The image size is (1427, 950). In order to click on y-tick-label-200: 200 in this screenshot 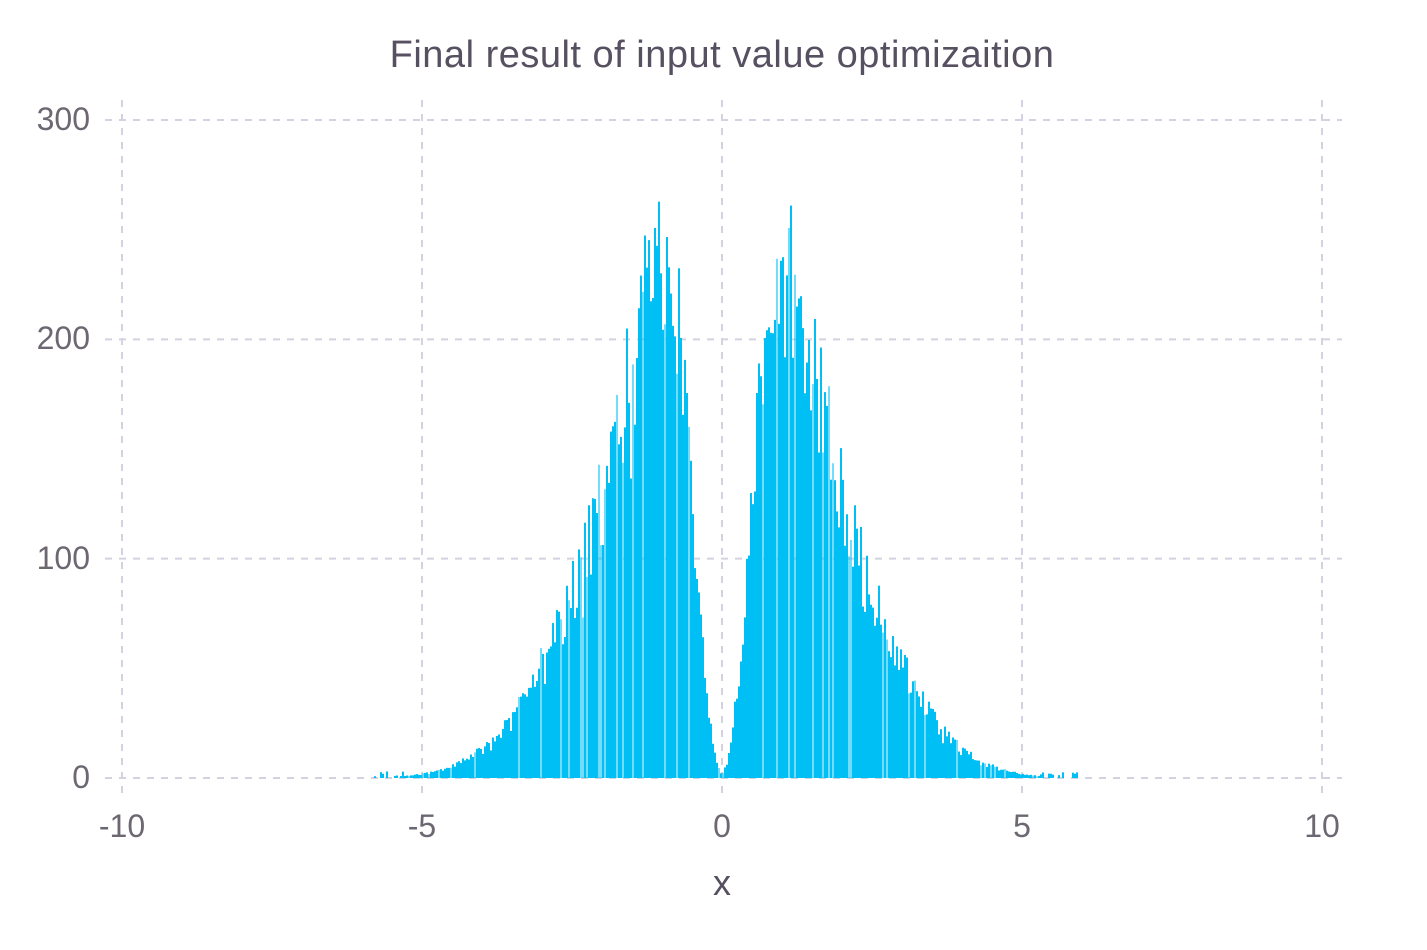, I will do `click(63, 338)`.